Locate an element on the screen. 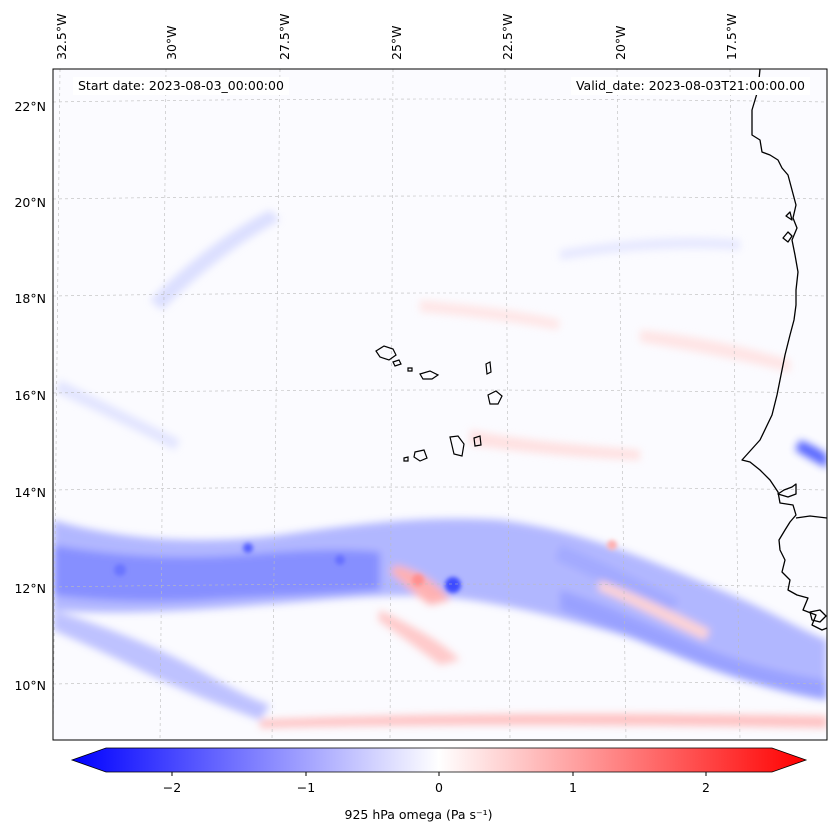 The height and width of the screenshot is (839, 837). colorbar-ticks is located at coordinates (439, 774).